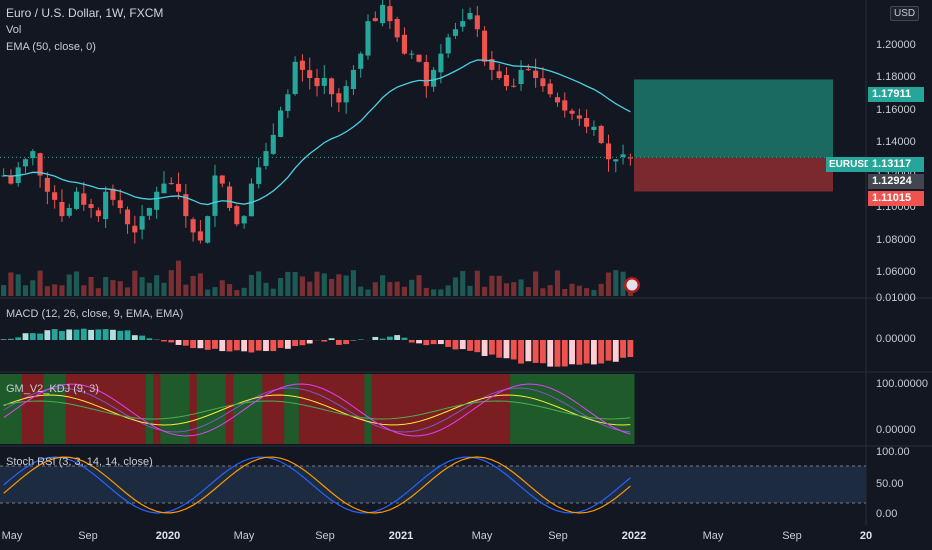  What do you see at coordinates (896, 339) in the screenshot?
I see `macd-tick: 0.00000` at bounding box center [896, 339].